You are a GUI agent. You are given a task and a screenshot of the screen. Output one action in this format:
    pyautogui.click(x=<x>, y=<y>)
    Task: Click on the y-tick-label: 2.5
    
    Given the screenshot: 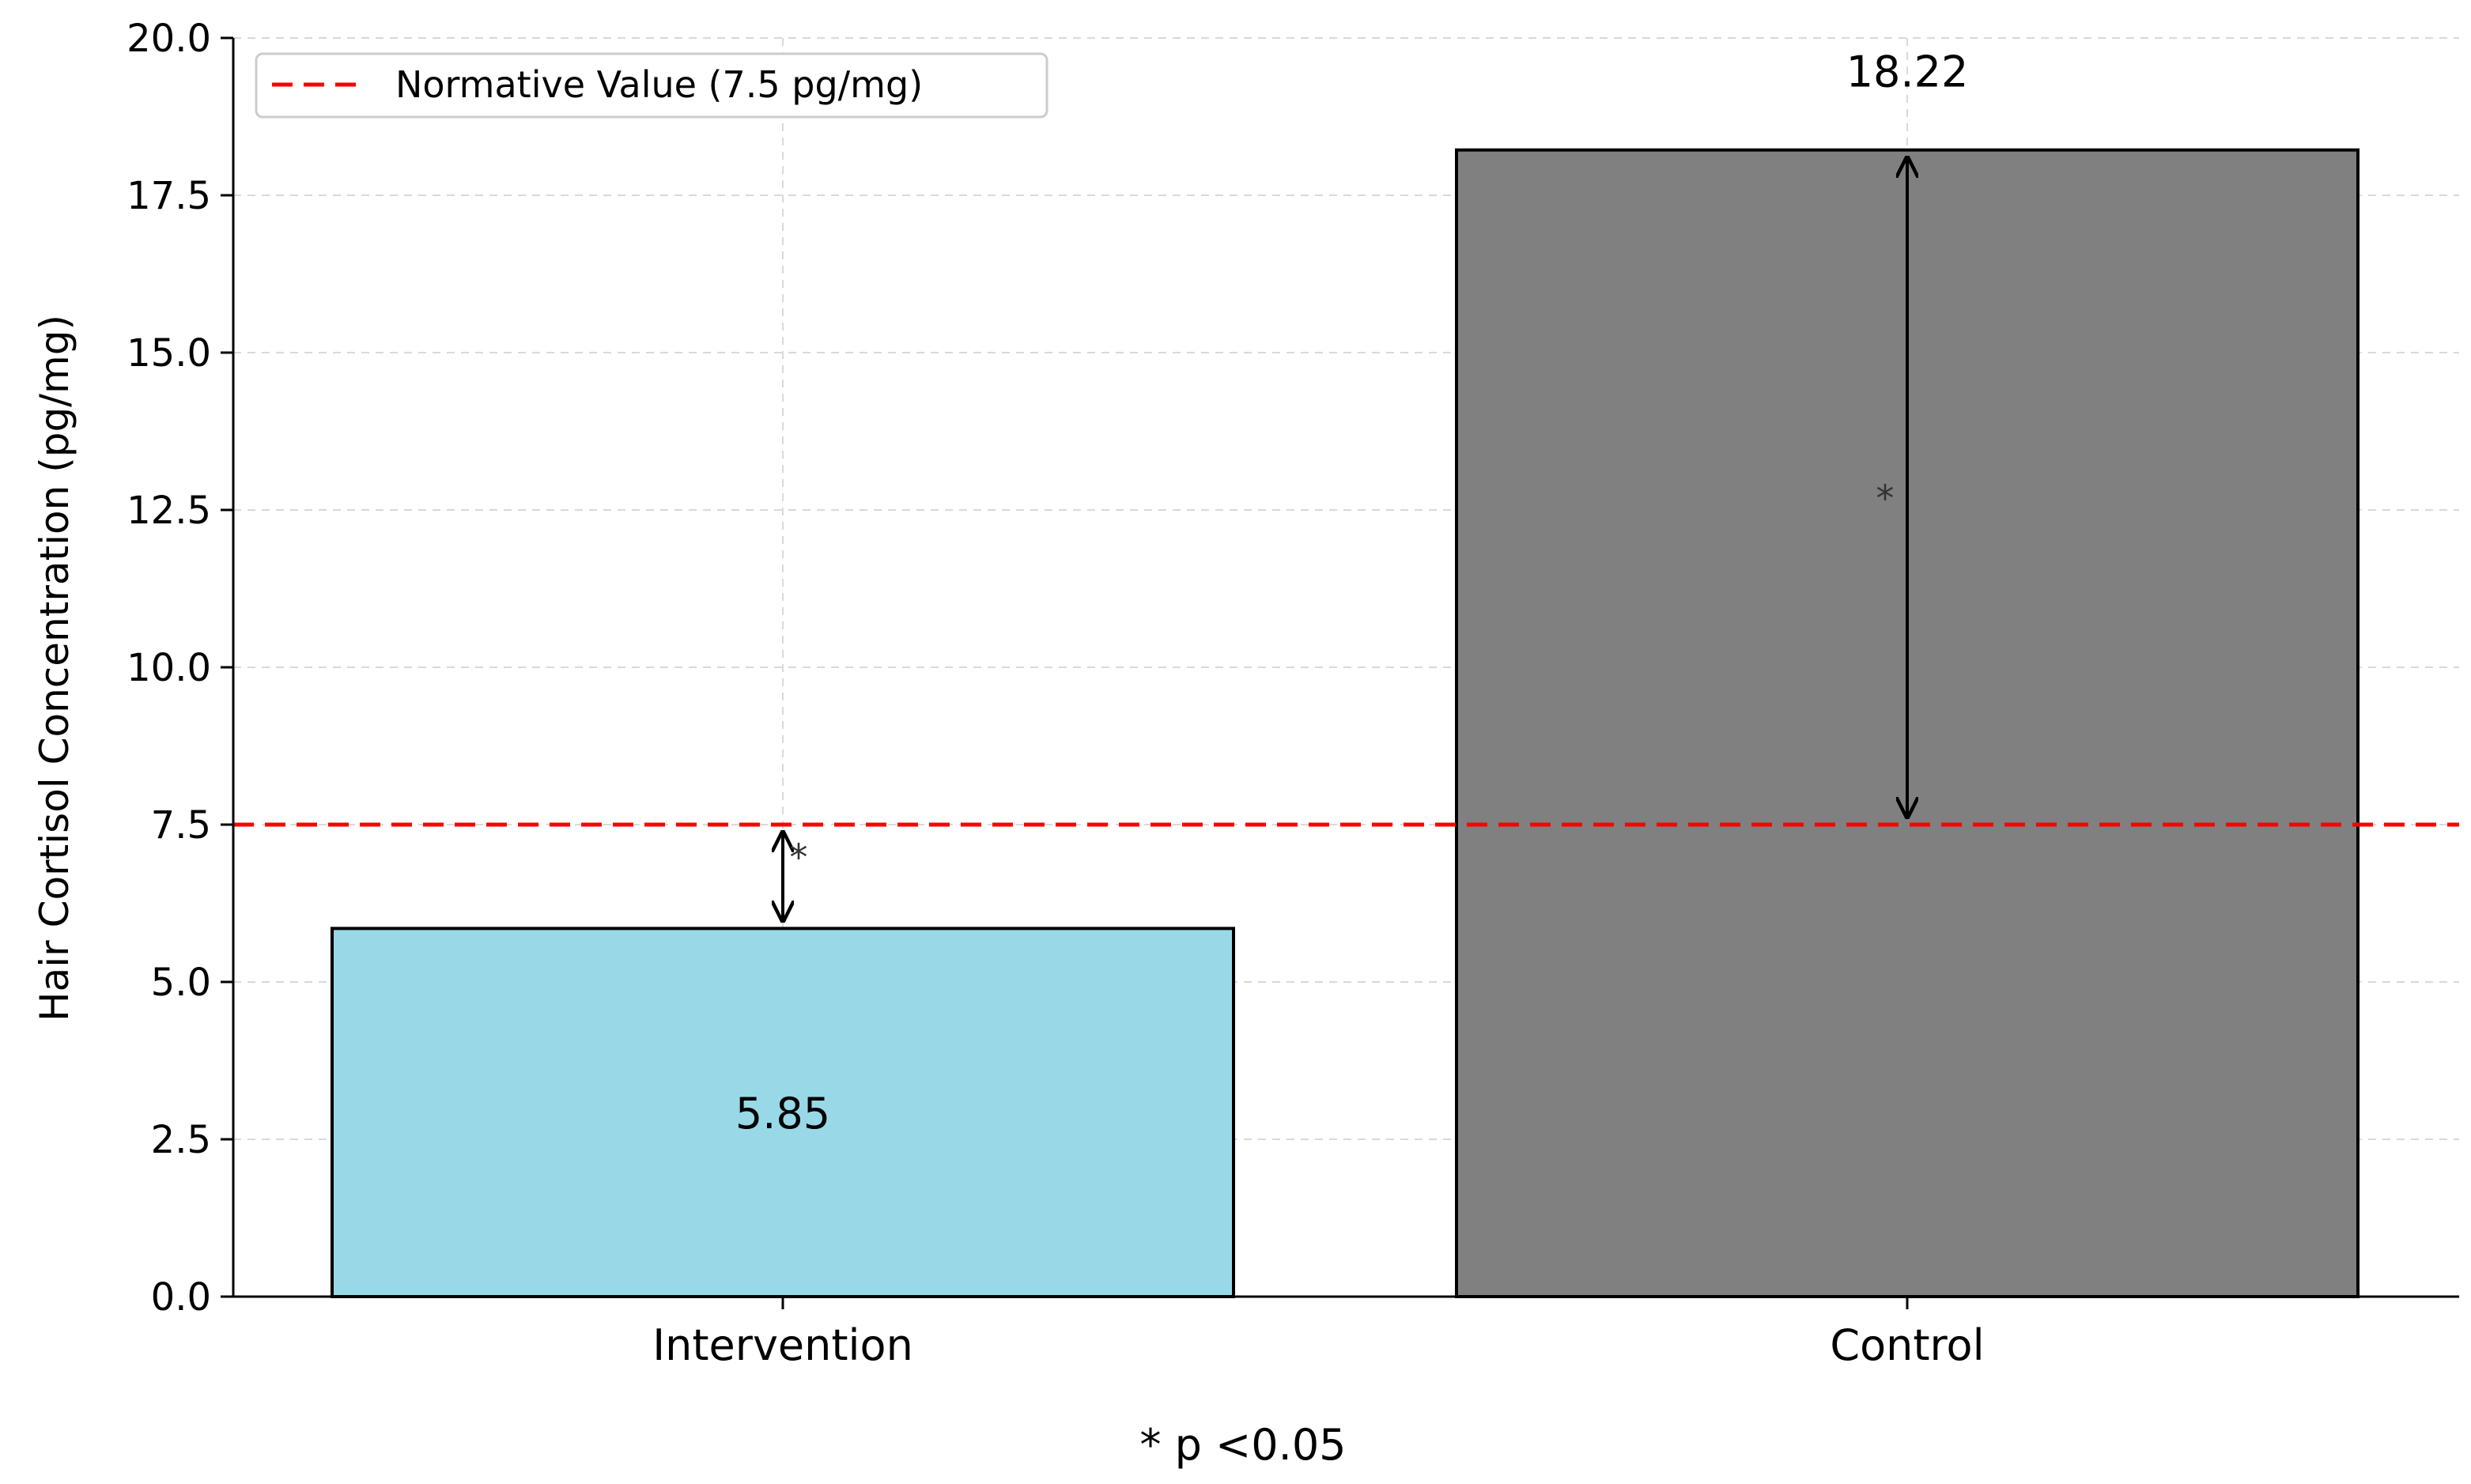 What is the action you would take?
    pyautogui.click(x=181, y=1140)
    